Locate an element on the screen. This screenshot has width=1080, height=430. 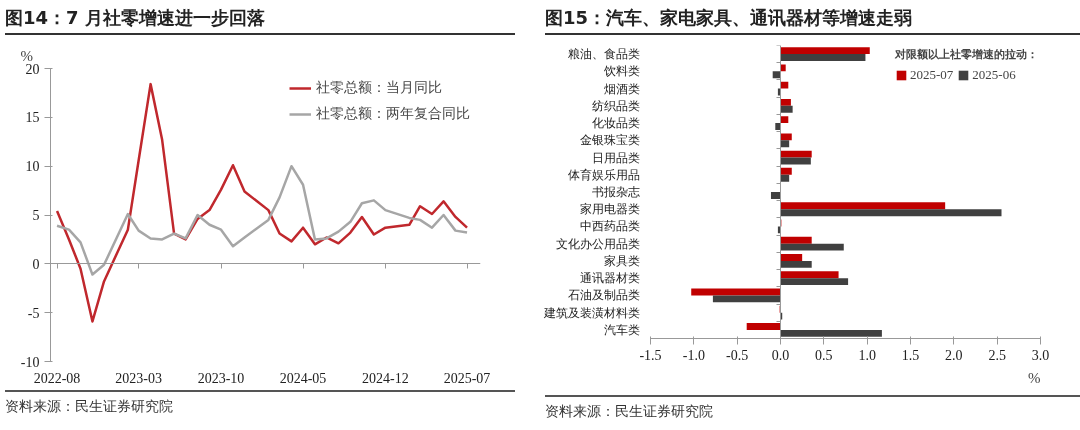
y-tick-label: 粮油、食品类 is located at coordinates (603, 54).